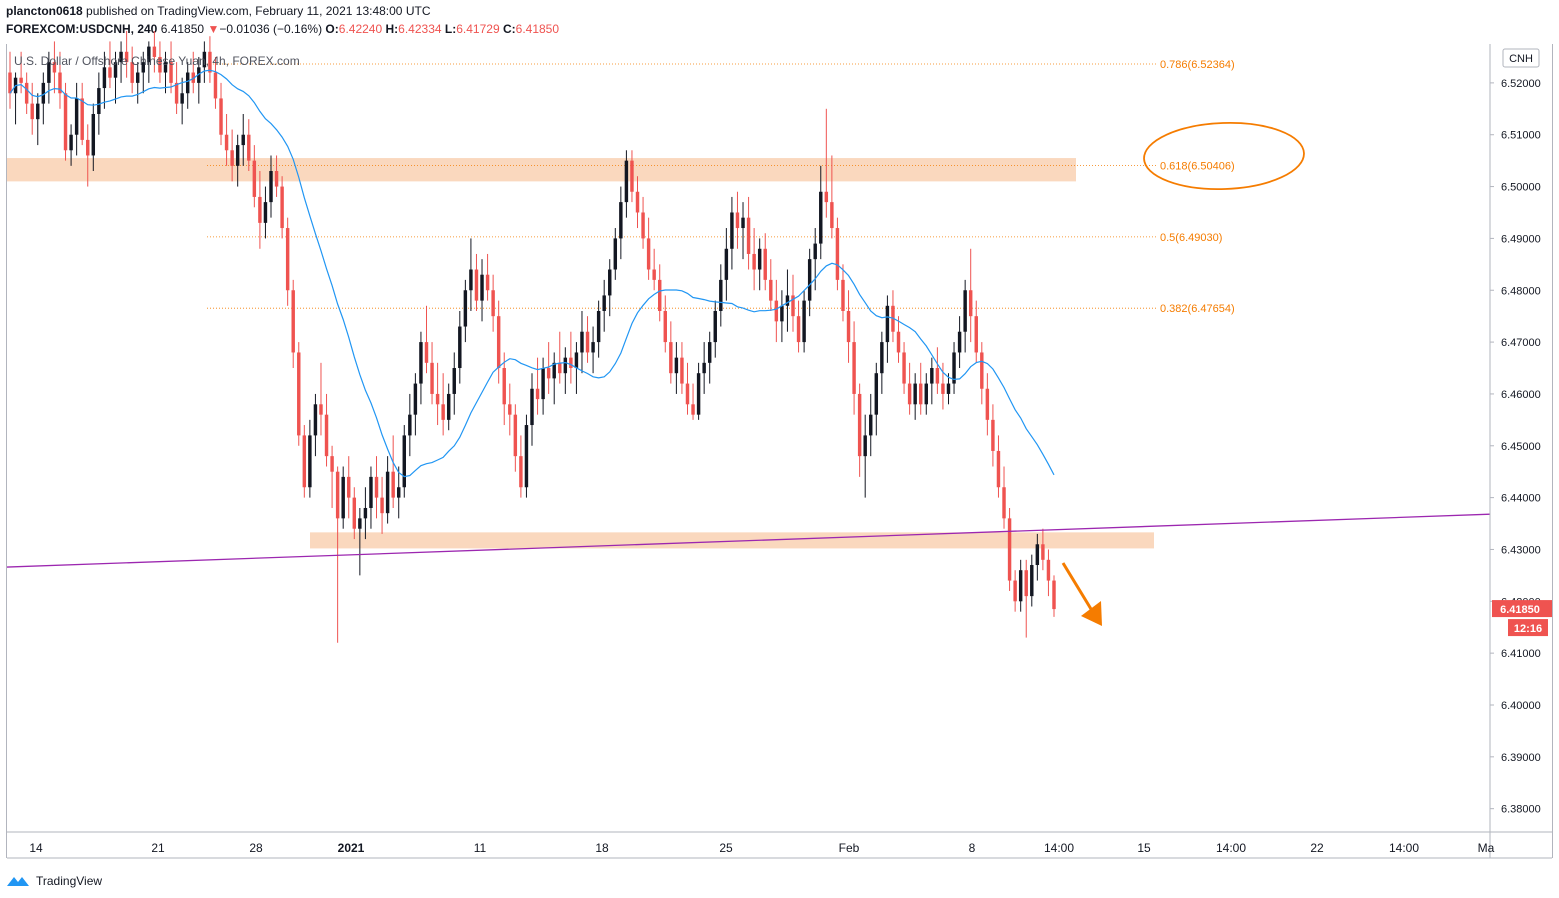 Image resolution: width=1559 pixels, height=898 pixels. I want to click on currency-box, so click(1521, 58).